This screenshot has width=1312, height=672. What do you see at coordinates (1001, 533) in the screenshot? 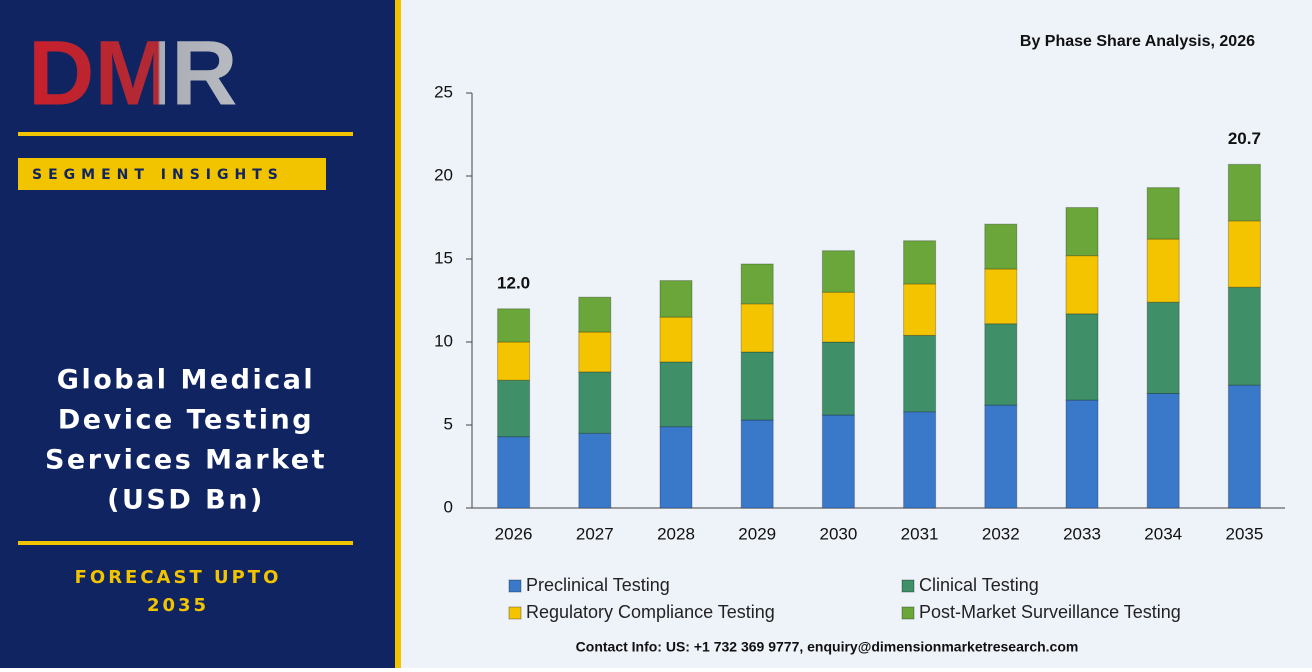
I see `x-tick-label: 2032` at bounding box center [1001, 533].